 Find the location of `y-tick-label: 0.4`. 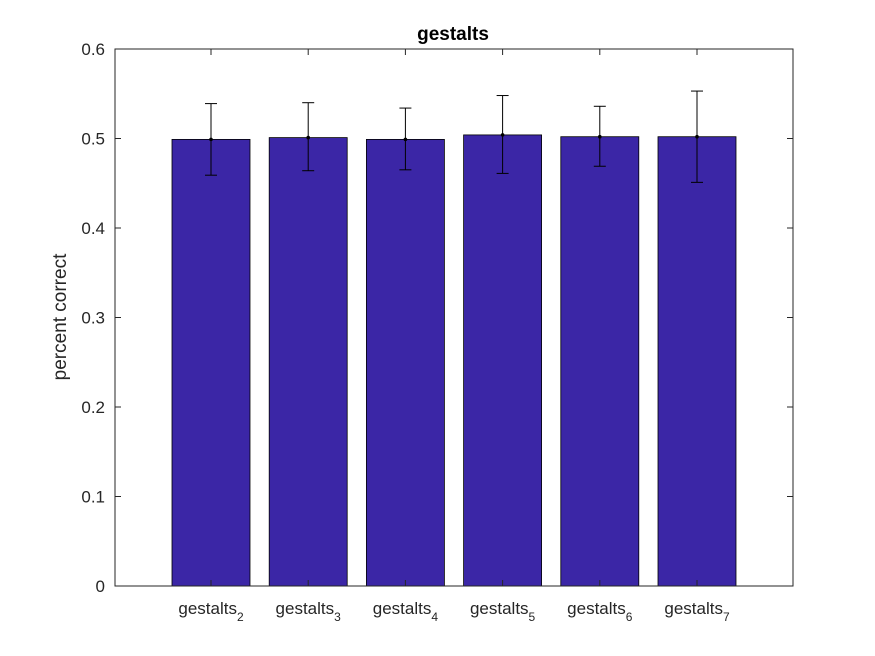

y-tick-label: 0.4 is located at coordinates (93, 228).